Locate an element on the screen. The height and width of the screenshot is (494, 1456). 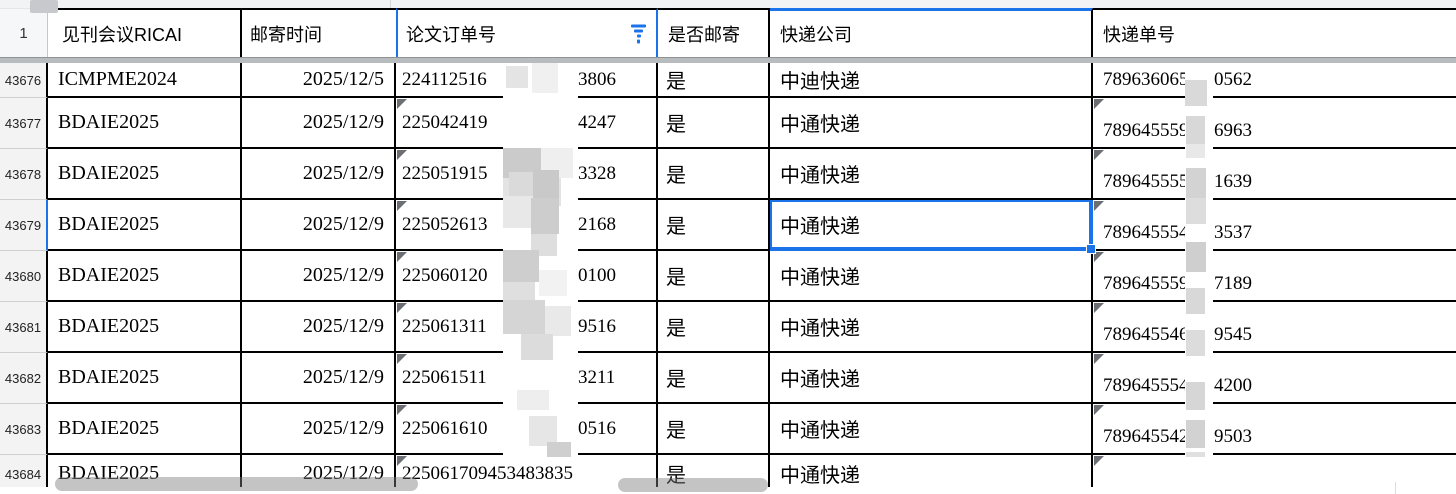
cell-order-number: 225061709453483835 is located at coordinates (527, 474).